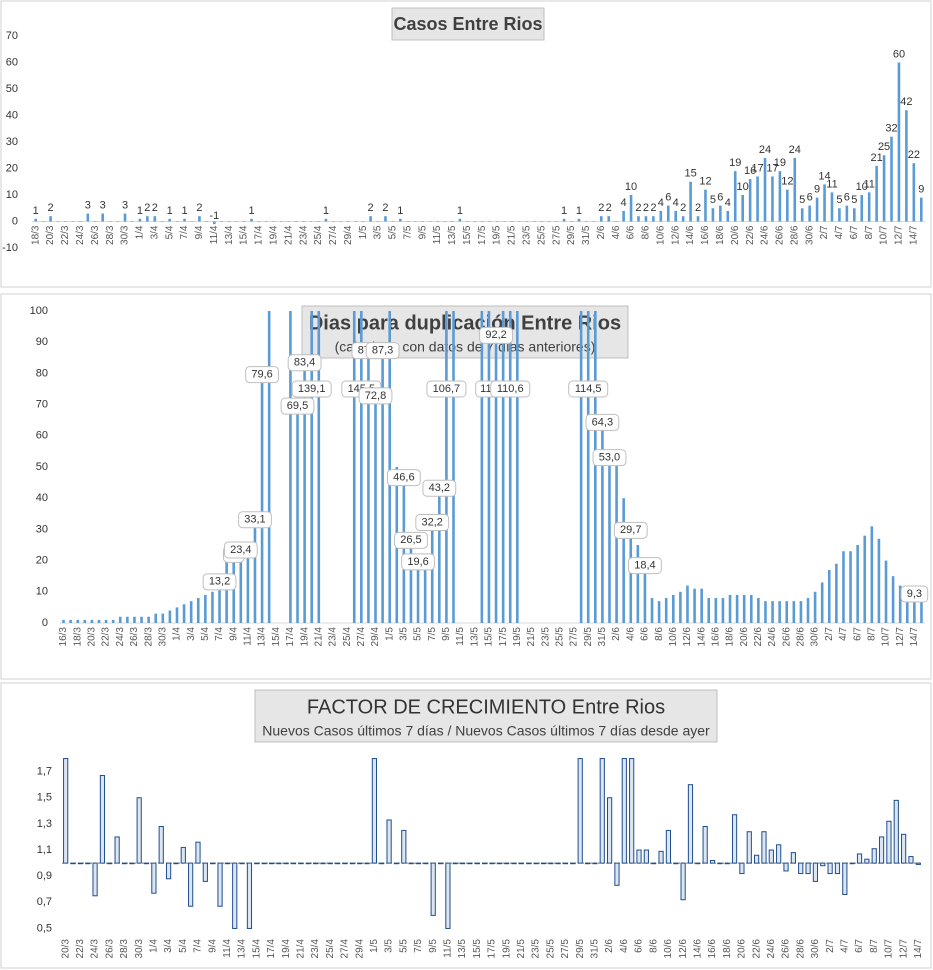 This screenshot has width=933, height=970. What do you see at coordinates (787, 182) in the screenshot?
I see `data-label: 12` at bounding box center [787, 182].